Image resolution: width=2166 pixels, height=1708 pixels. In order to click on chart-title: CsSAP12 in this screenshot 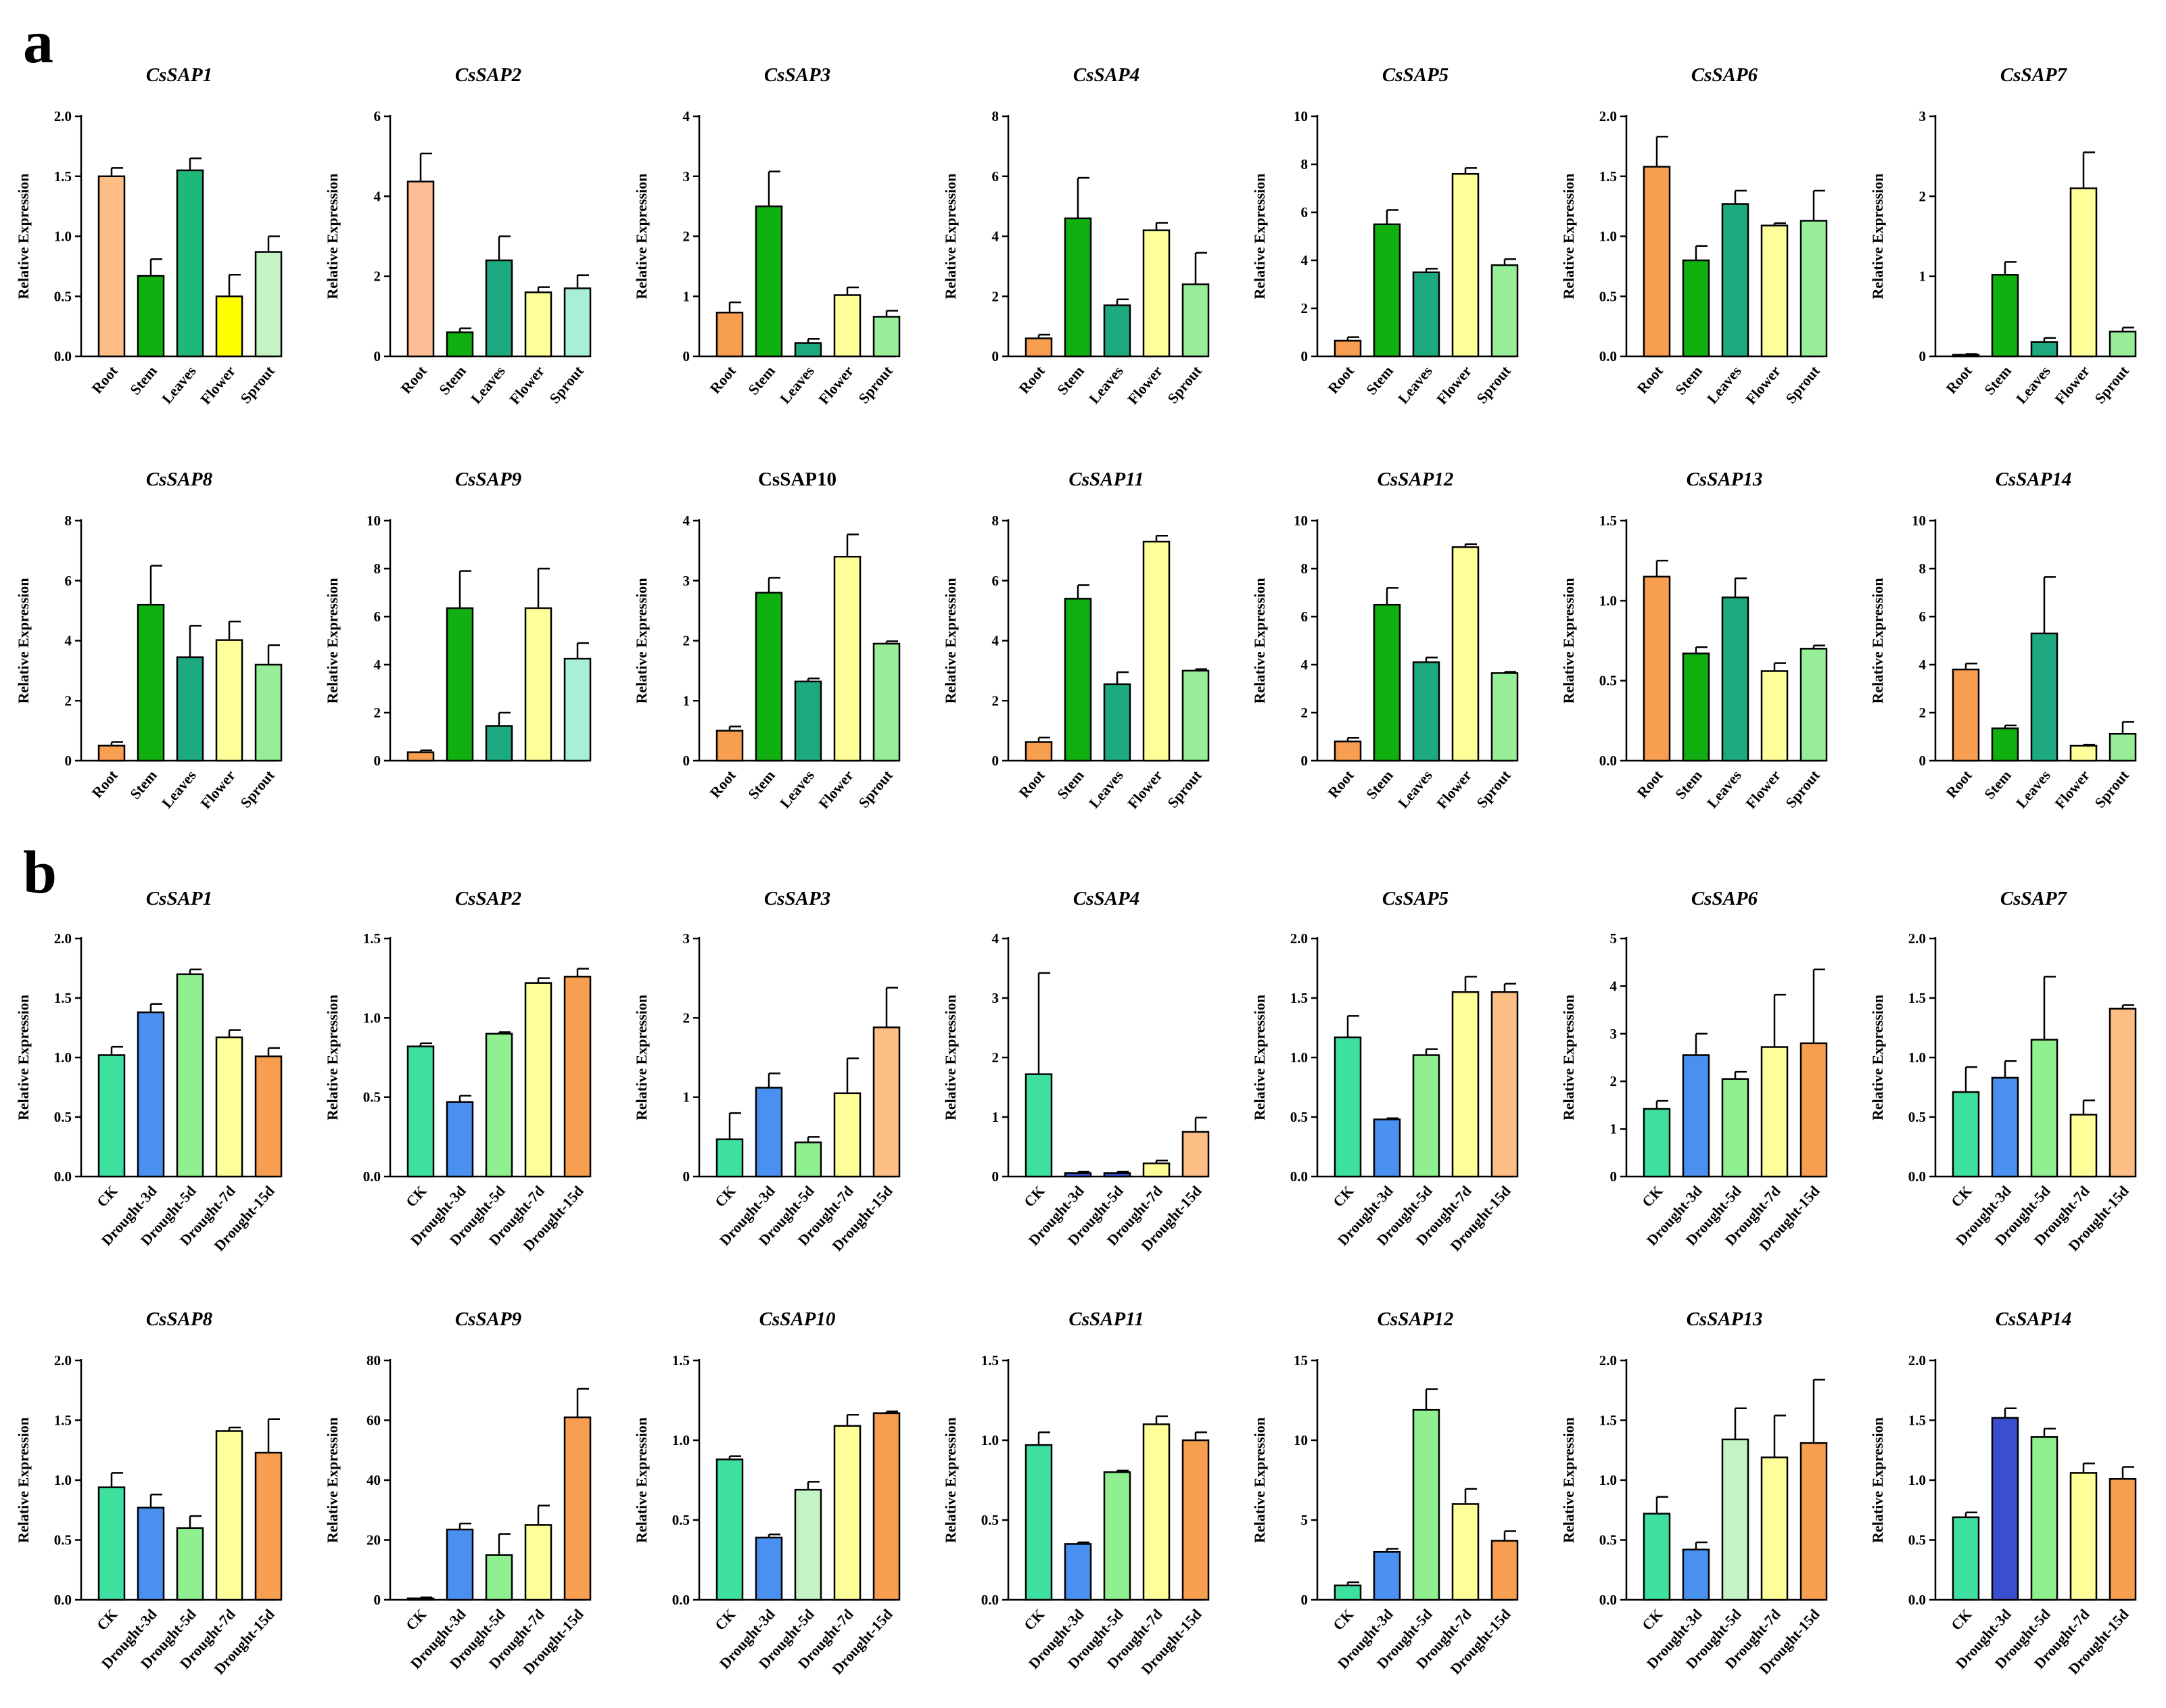, I will do `click(1416, 1319)`.